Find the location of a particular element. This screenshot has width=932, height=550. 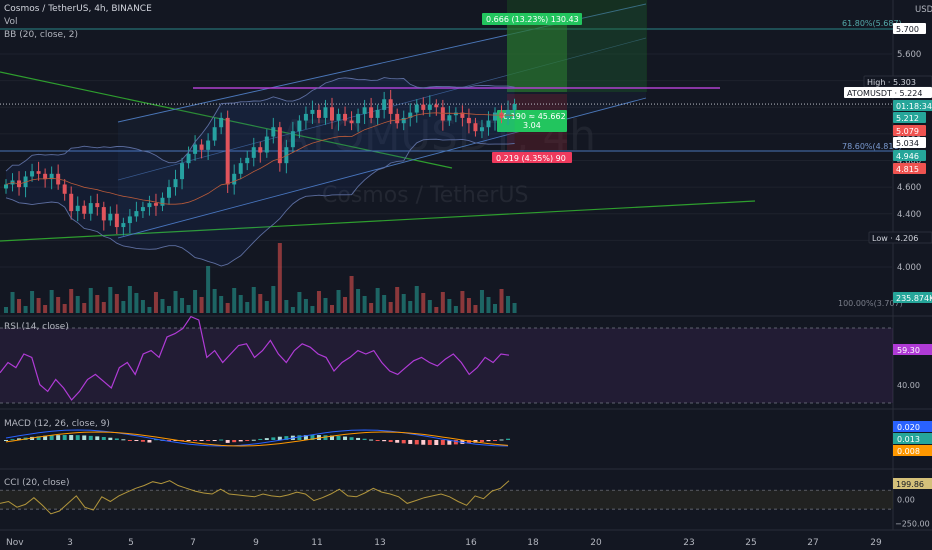

price-tag: 5.700 is located at coordinates (907, 29).